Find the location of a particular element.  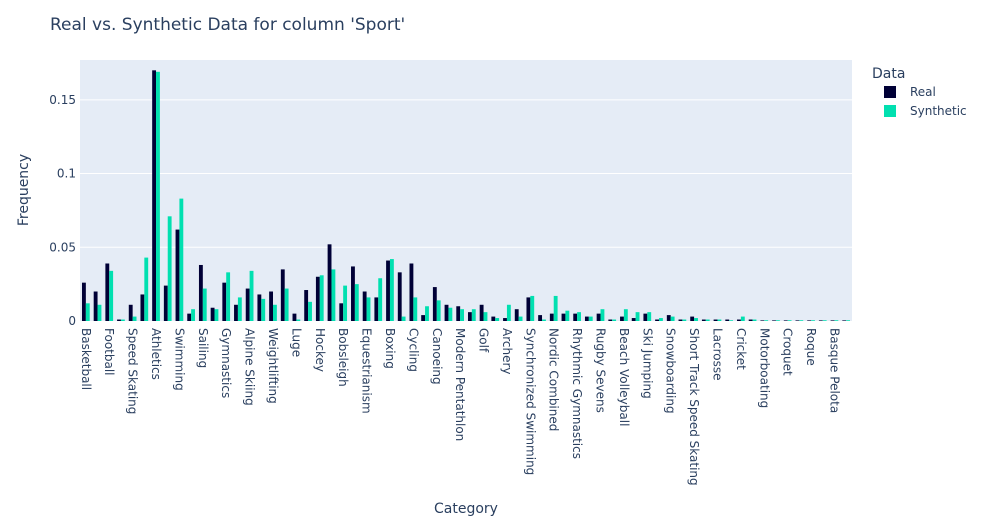

legend: Data Real Synthetic is located at coordinates (919, 92).